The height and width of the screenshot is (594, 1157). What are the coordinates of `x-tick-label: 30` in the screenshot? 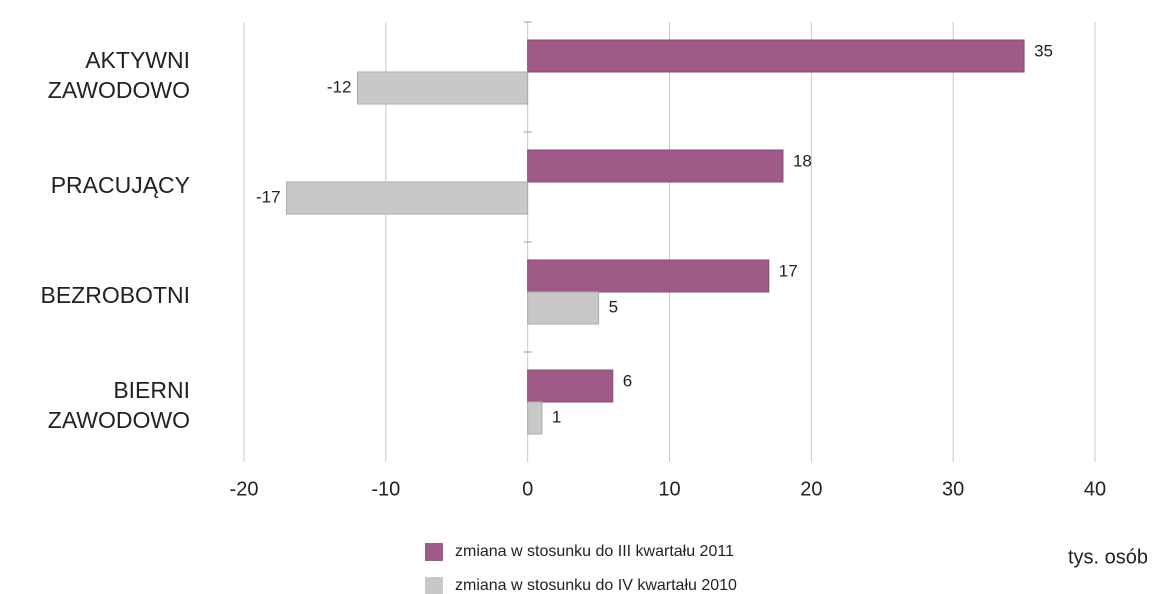 It's located at (953, 489).